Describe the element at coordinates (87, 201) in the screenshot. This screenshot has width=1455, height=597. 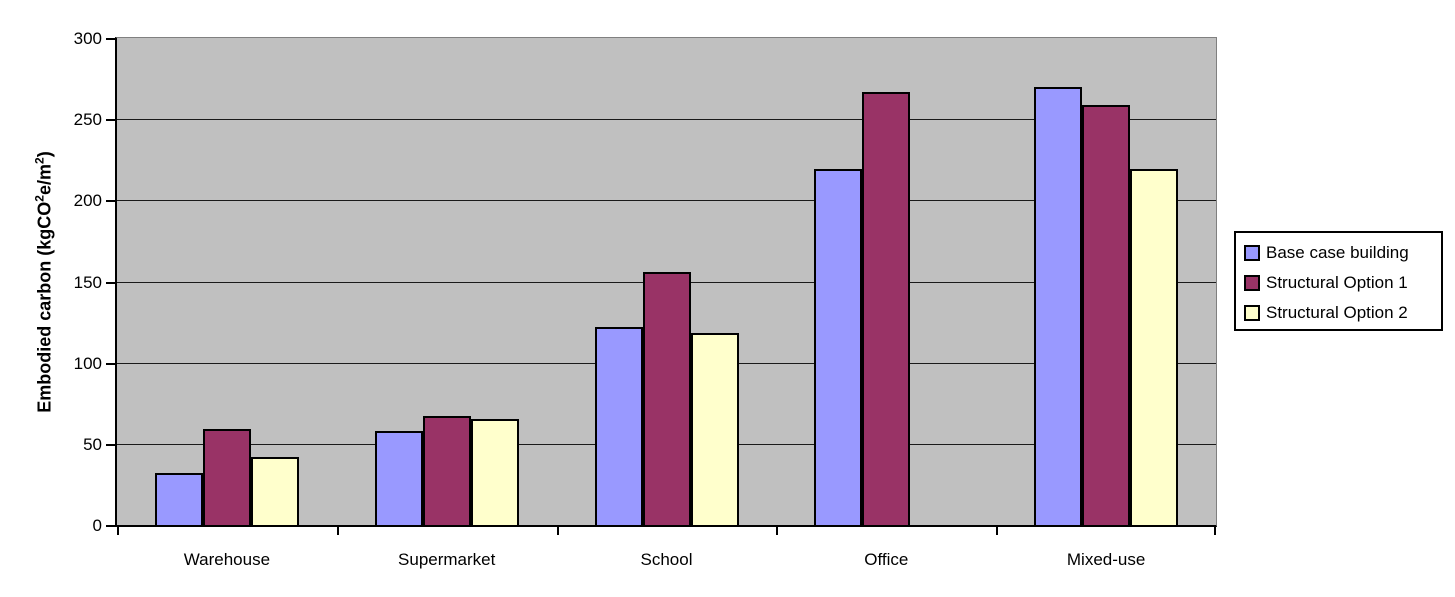
I see `y-axis-tick-label: 200` at that location.